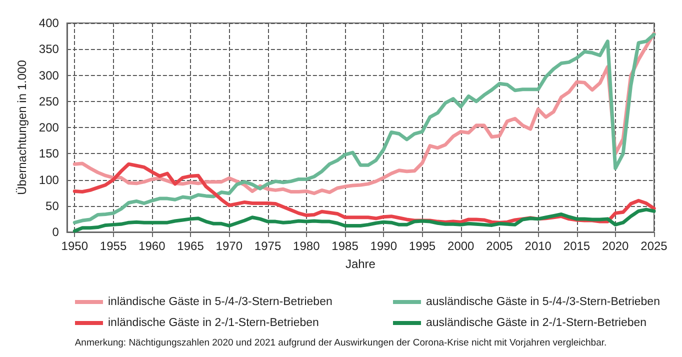 This screenshot has width=682, height=357. What do you see at coordinates (49, 179) in the screenshot?
I see `y-tick-label: 100` at bounding box center [49, 179].